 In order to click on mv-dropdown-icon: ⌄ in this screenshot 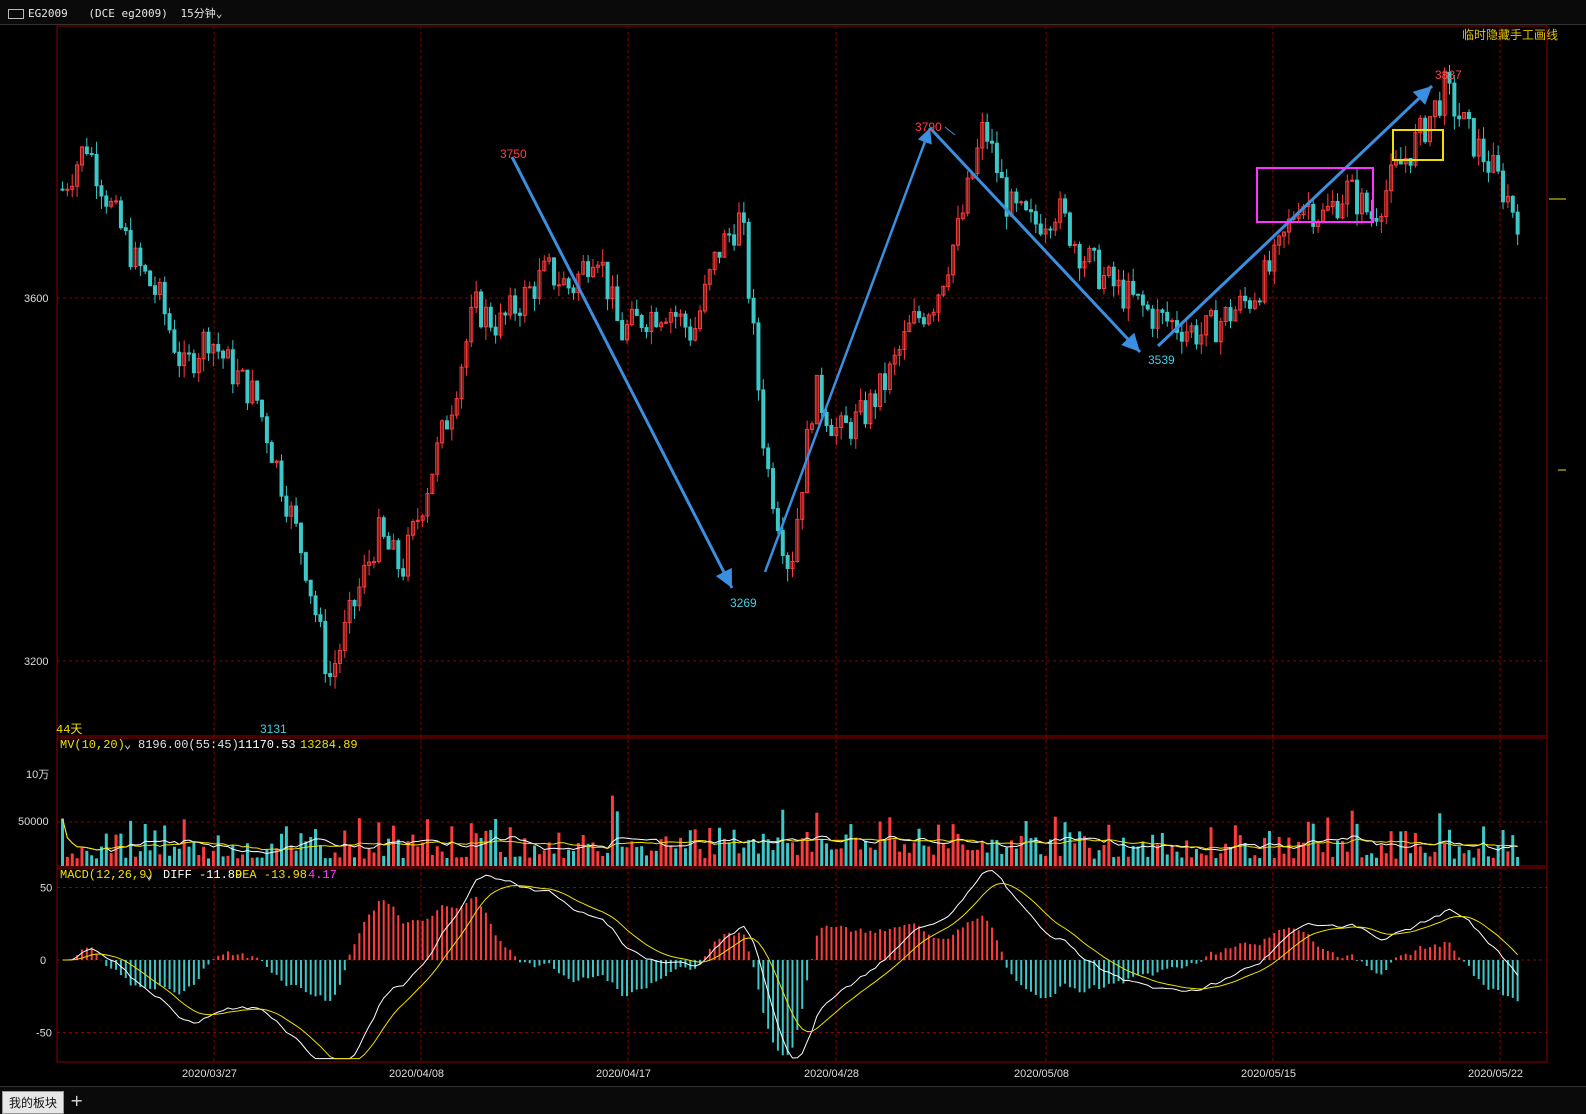, I will do `click(127, 745)`.